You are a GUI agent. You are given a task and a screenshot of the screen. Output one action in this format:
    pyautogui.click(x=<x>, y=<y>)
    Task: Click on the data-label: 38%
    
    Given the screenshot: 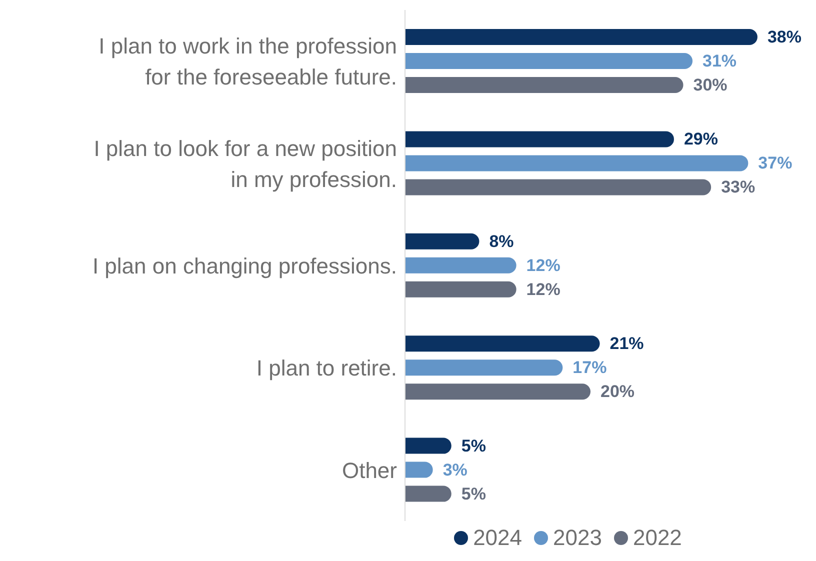 What is the action you would take?
    pyautogui.click(x=784, y=37)
    